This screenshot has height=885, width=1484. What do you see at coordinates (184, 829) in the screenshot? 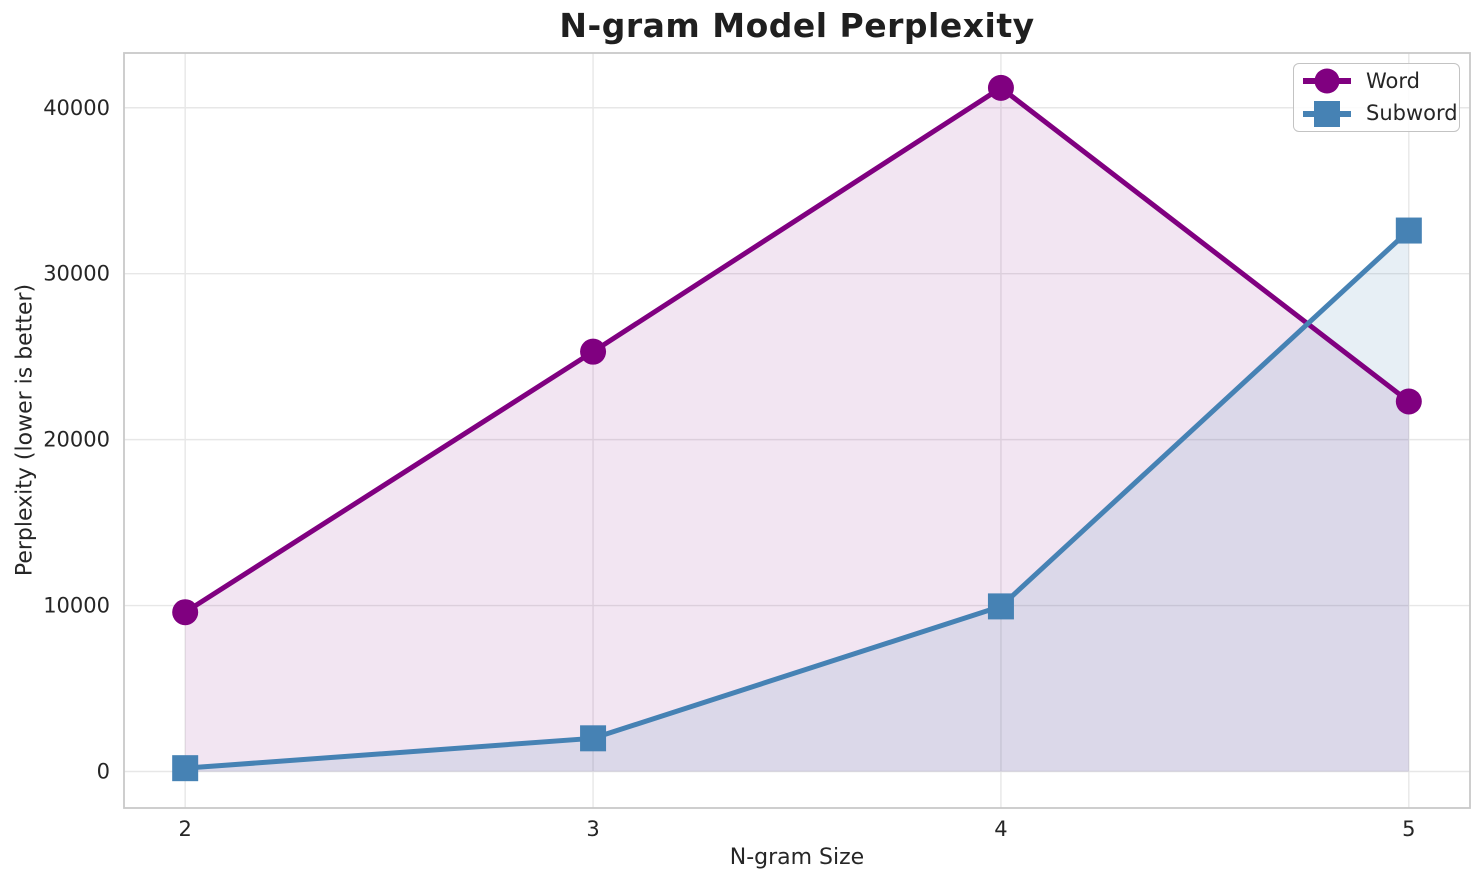
I see `x-tick-label: 2` at bounding box center [184, 829].